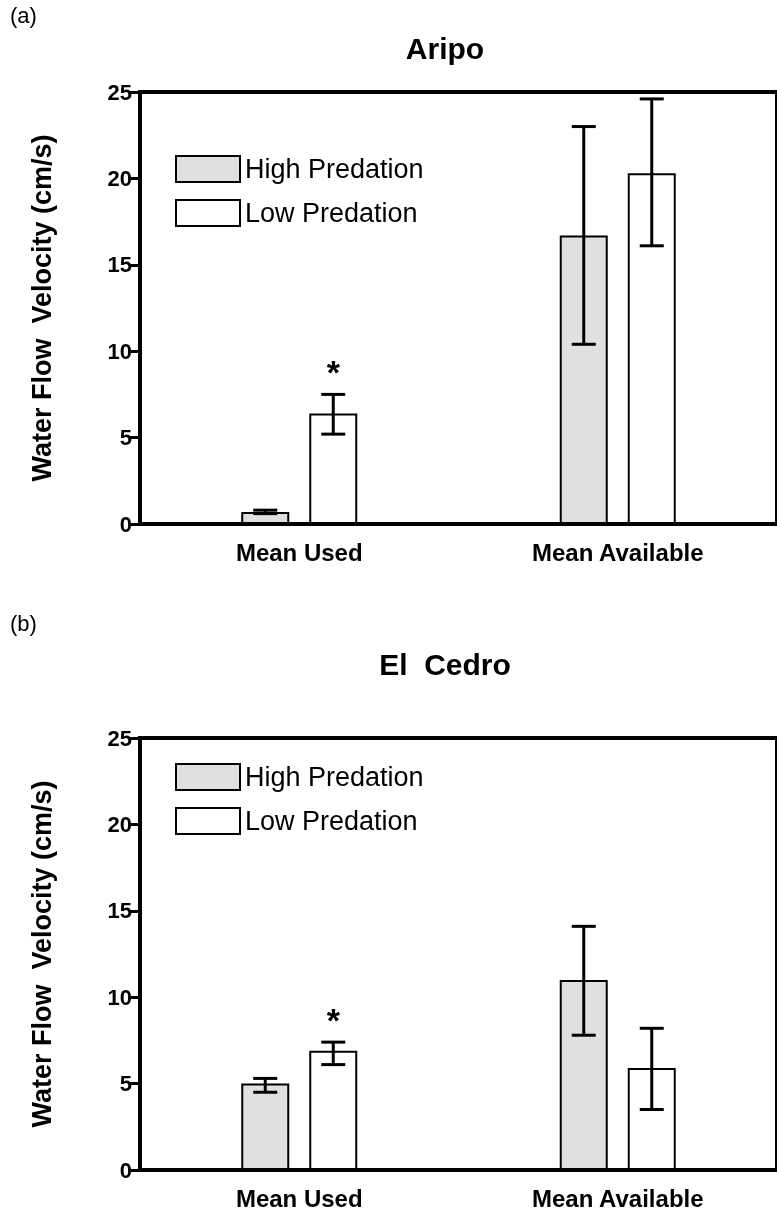 The image size is (777, 1217). I want to click on chart-title: El Cedro, so click(445, 664).